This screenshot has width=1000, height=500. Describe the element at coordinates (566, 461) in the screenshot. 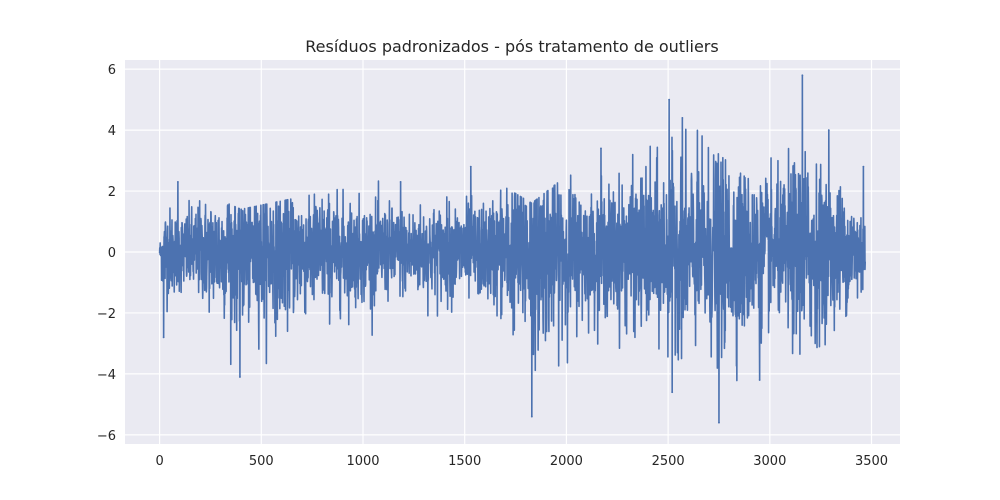

I see `x-tick-label: 2000` at that location.